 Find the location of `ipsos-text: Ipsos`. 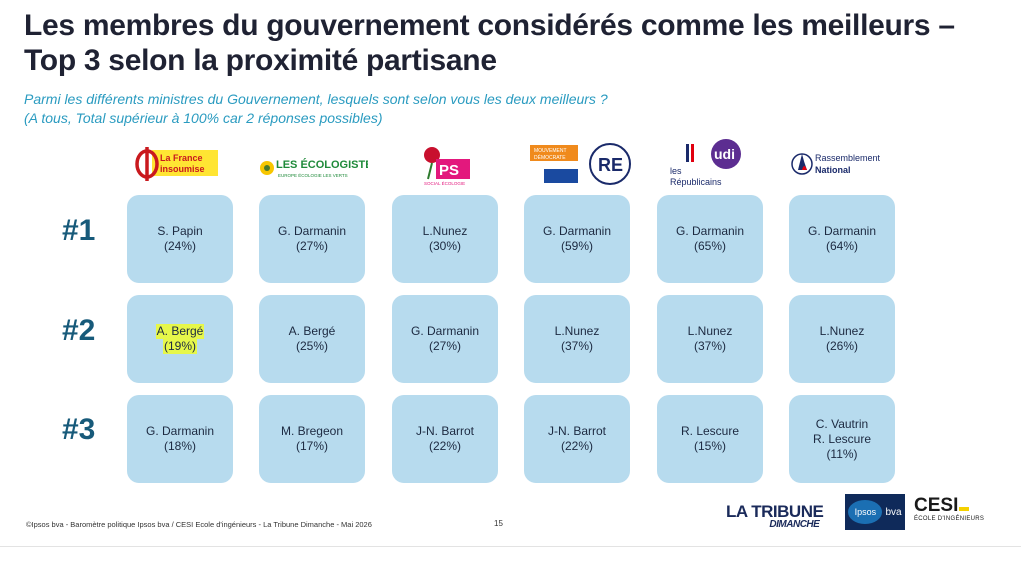

ipsos-text: Ipsos is located at coordinates (865, 512).